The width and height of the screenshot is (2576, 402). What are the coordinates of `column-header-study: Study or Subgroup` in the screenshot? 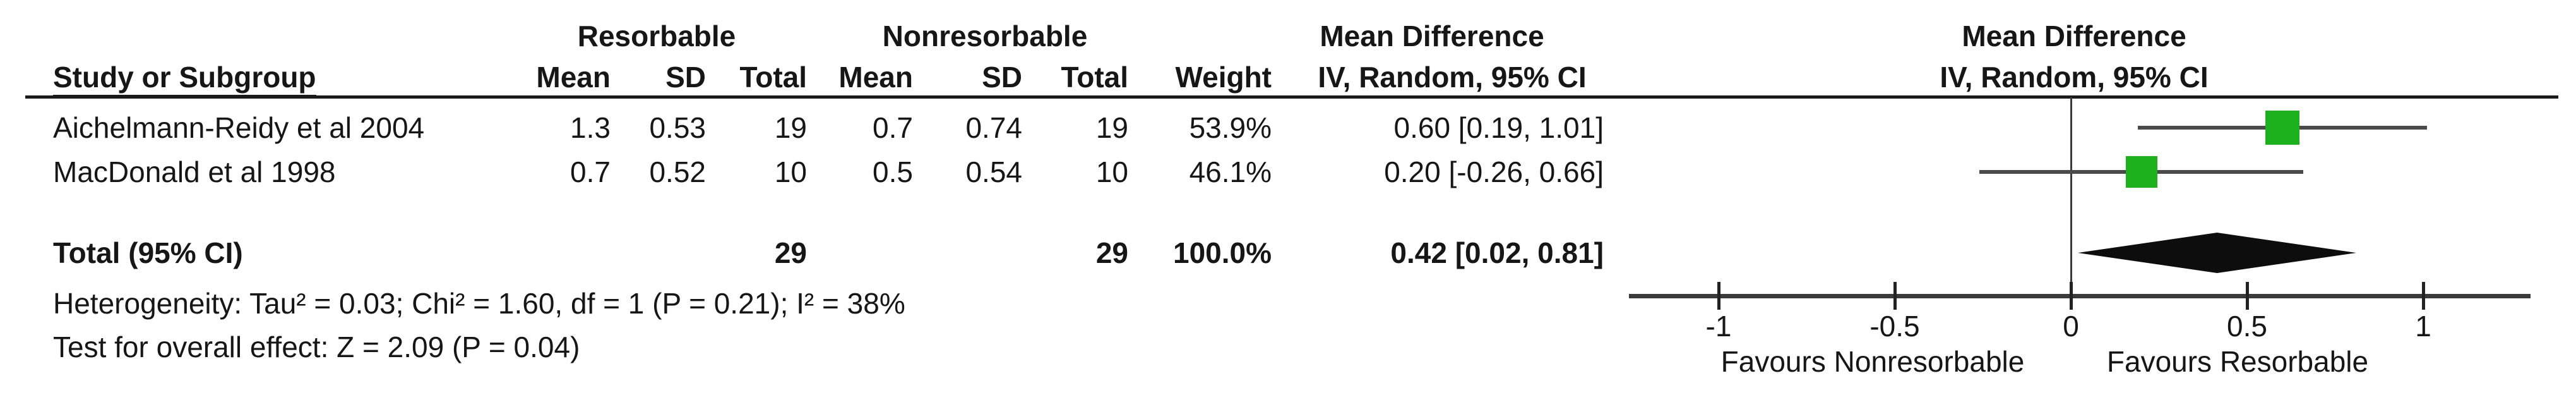 It's located at (184, 79).